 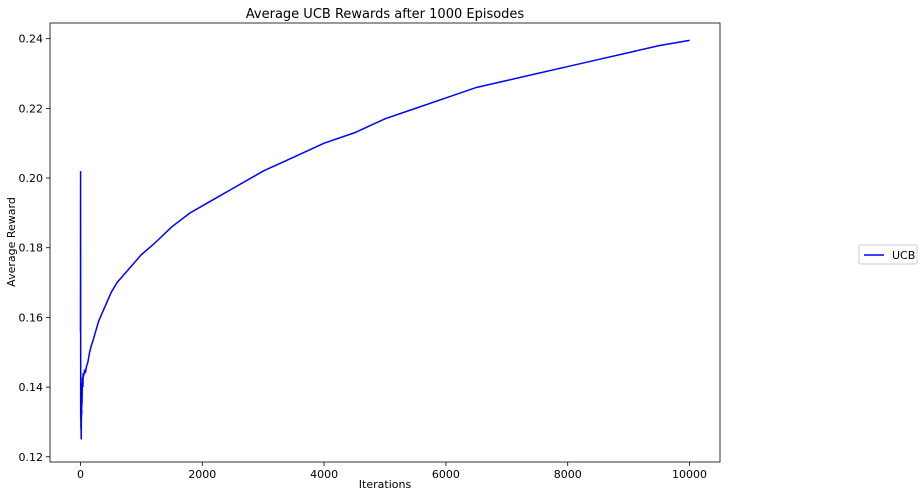 What do you see at coordinates (903, 255) in the screenshot?
I see `legend-label-ucb: UCB` at bounding box center [903, 255].